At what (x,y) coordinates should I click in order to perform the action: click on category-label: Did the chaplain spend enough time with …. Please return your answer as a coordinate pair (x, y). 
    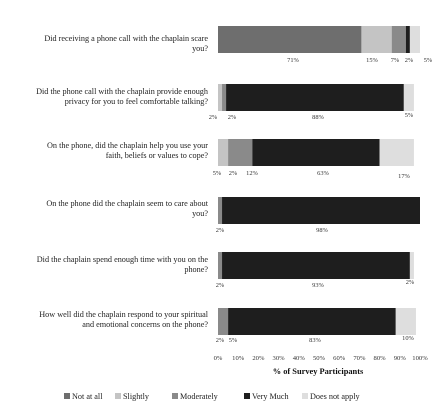
    Looking at the image, I should click on (123, 259).